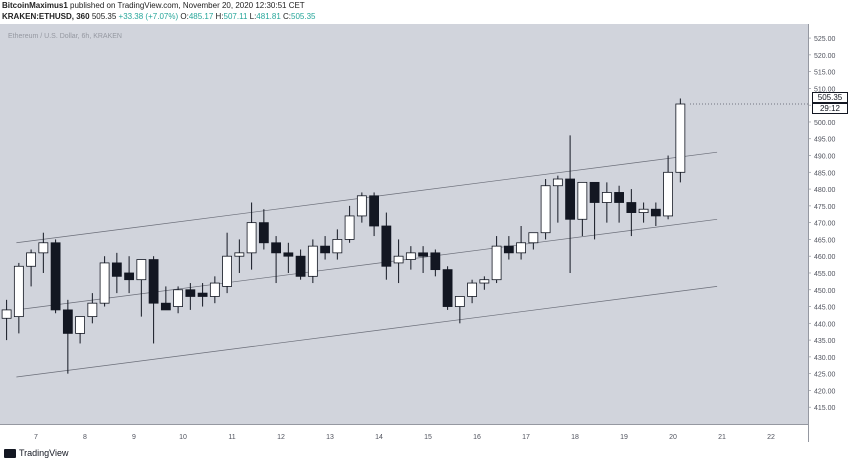 The width and height of the screenshot is (850, 464). What do you see at coordinates (46, 16) in the screenshot?
I see `symbol-label: KRAKEN:ETHUSD, 360` at bounding box center [46, 16].